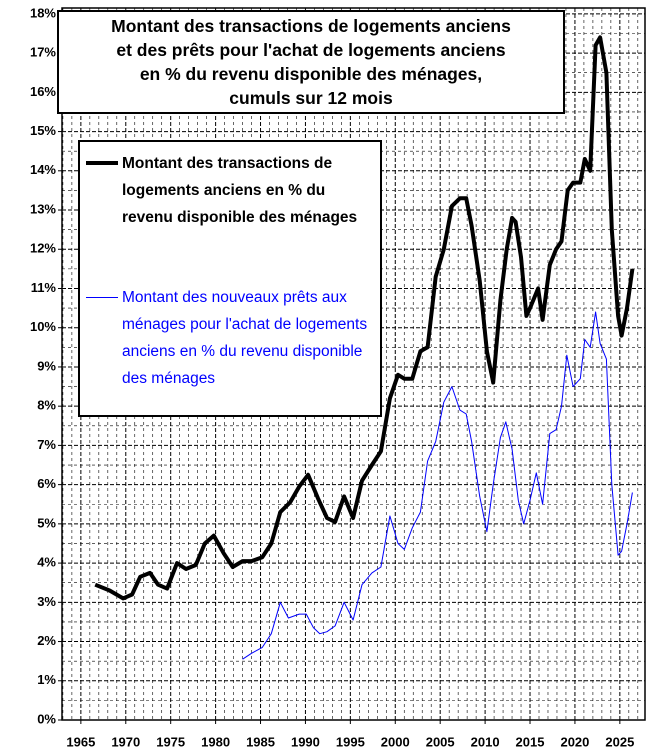 This screenshot has height=755, width=652. Describe the element at coordinates (485, 741) in the screenshot. I see `x-tick-label: 2010` at that location.